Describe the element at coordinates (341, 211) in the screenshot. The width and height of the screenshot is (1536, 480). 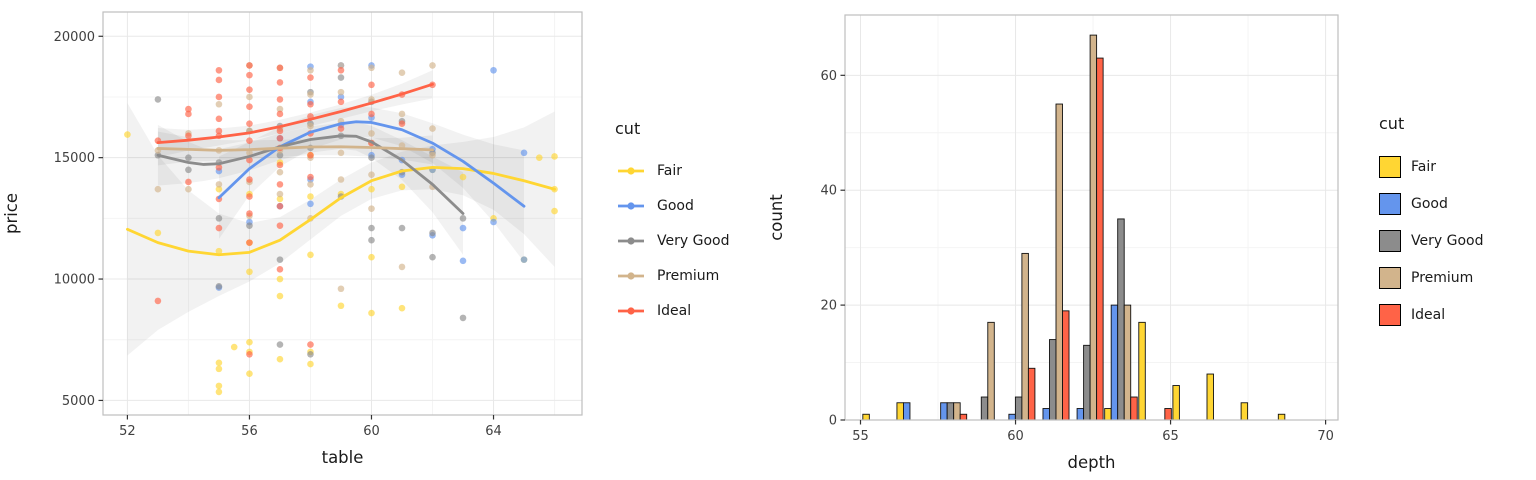
I see `smooth-line-Fair` at that location.